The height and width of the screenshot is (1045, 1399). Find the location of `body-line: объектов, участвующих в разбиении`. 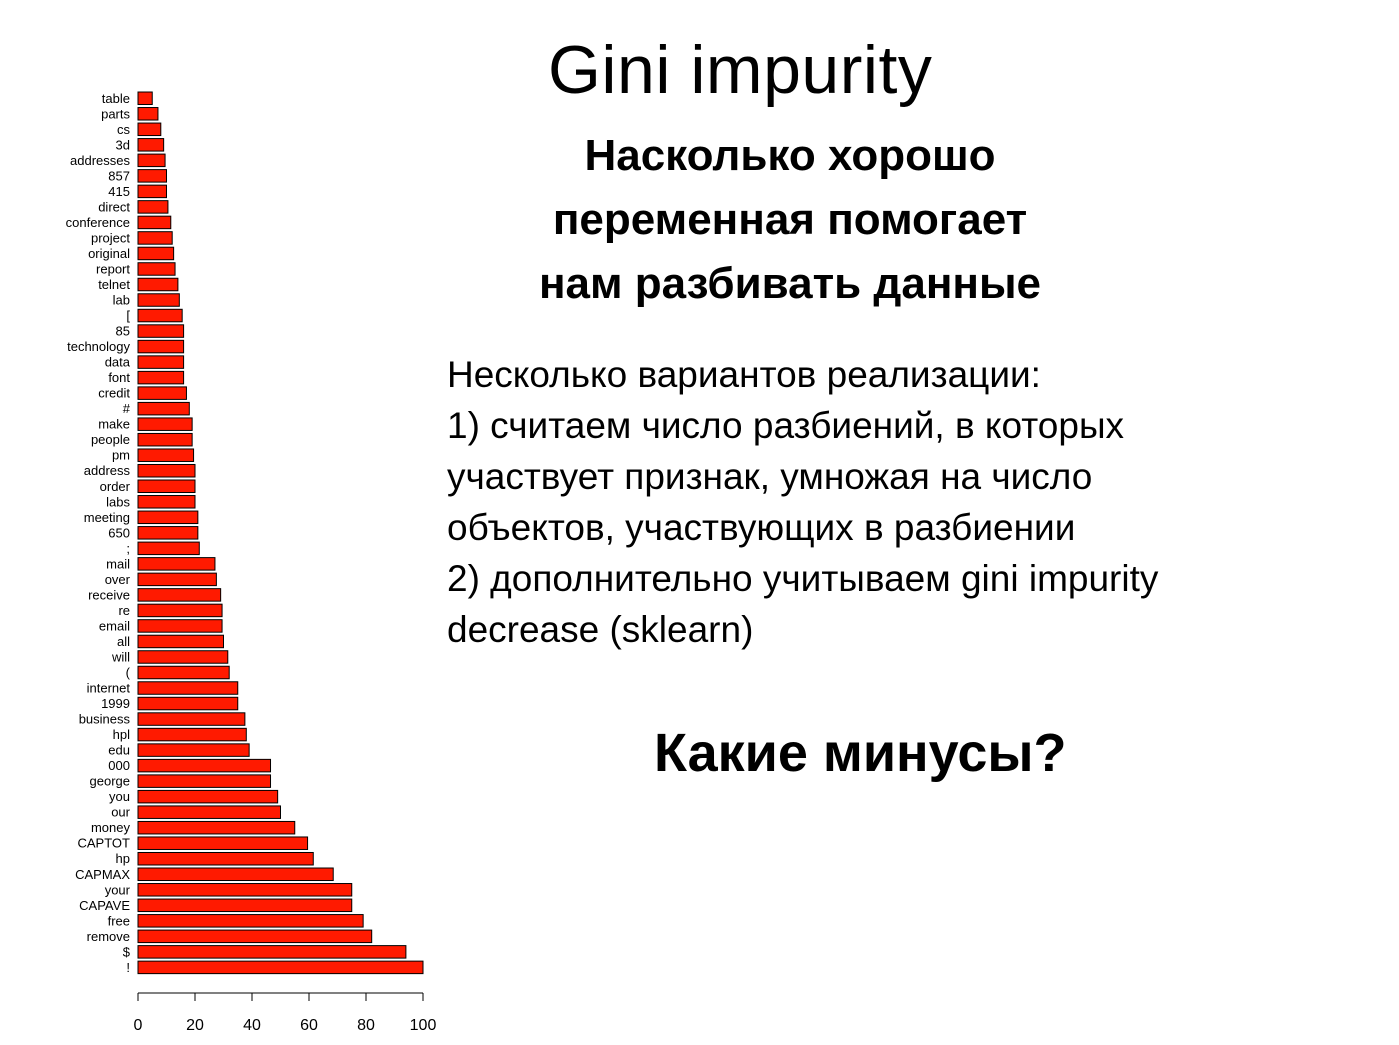

body-line: объектов, участвующих в разбиении is located at coordinates (761, 527).